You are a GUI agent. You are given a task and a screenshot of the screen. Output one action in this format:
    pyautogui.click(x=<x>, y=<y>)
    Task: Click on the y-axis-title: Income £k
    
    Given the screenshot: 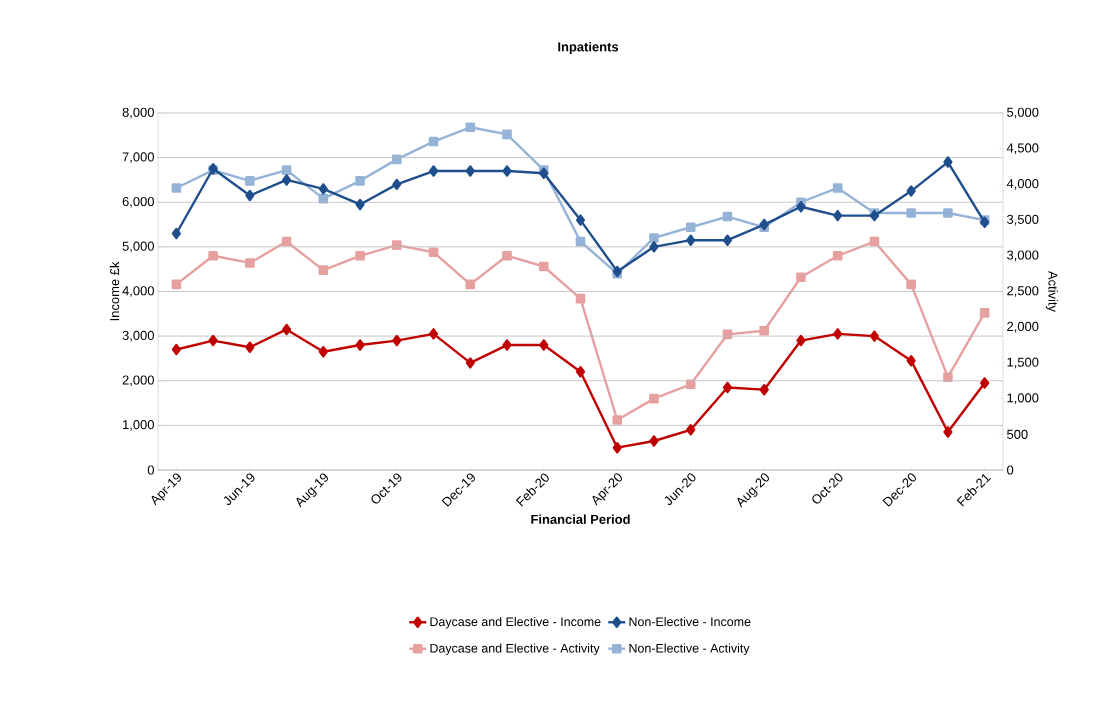 What is the action you would take?
    pyautogui.click(x=114, y=291)
    